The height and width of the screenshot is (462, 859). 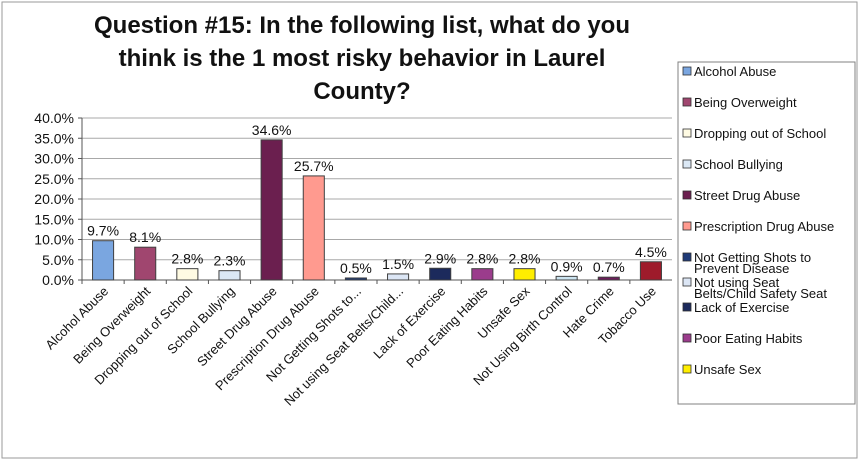 What do you see at coordinates (651, 252) in the screenshot?
I see `data-label: 4.5%` at bounding box center [651, 252].